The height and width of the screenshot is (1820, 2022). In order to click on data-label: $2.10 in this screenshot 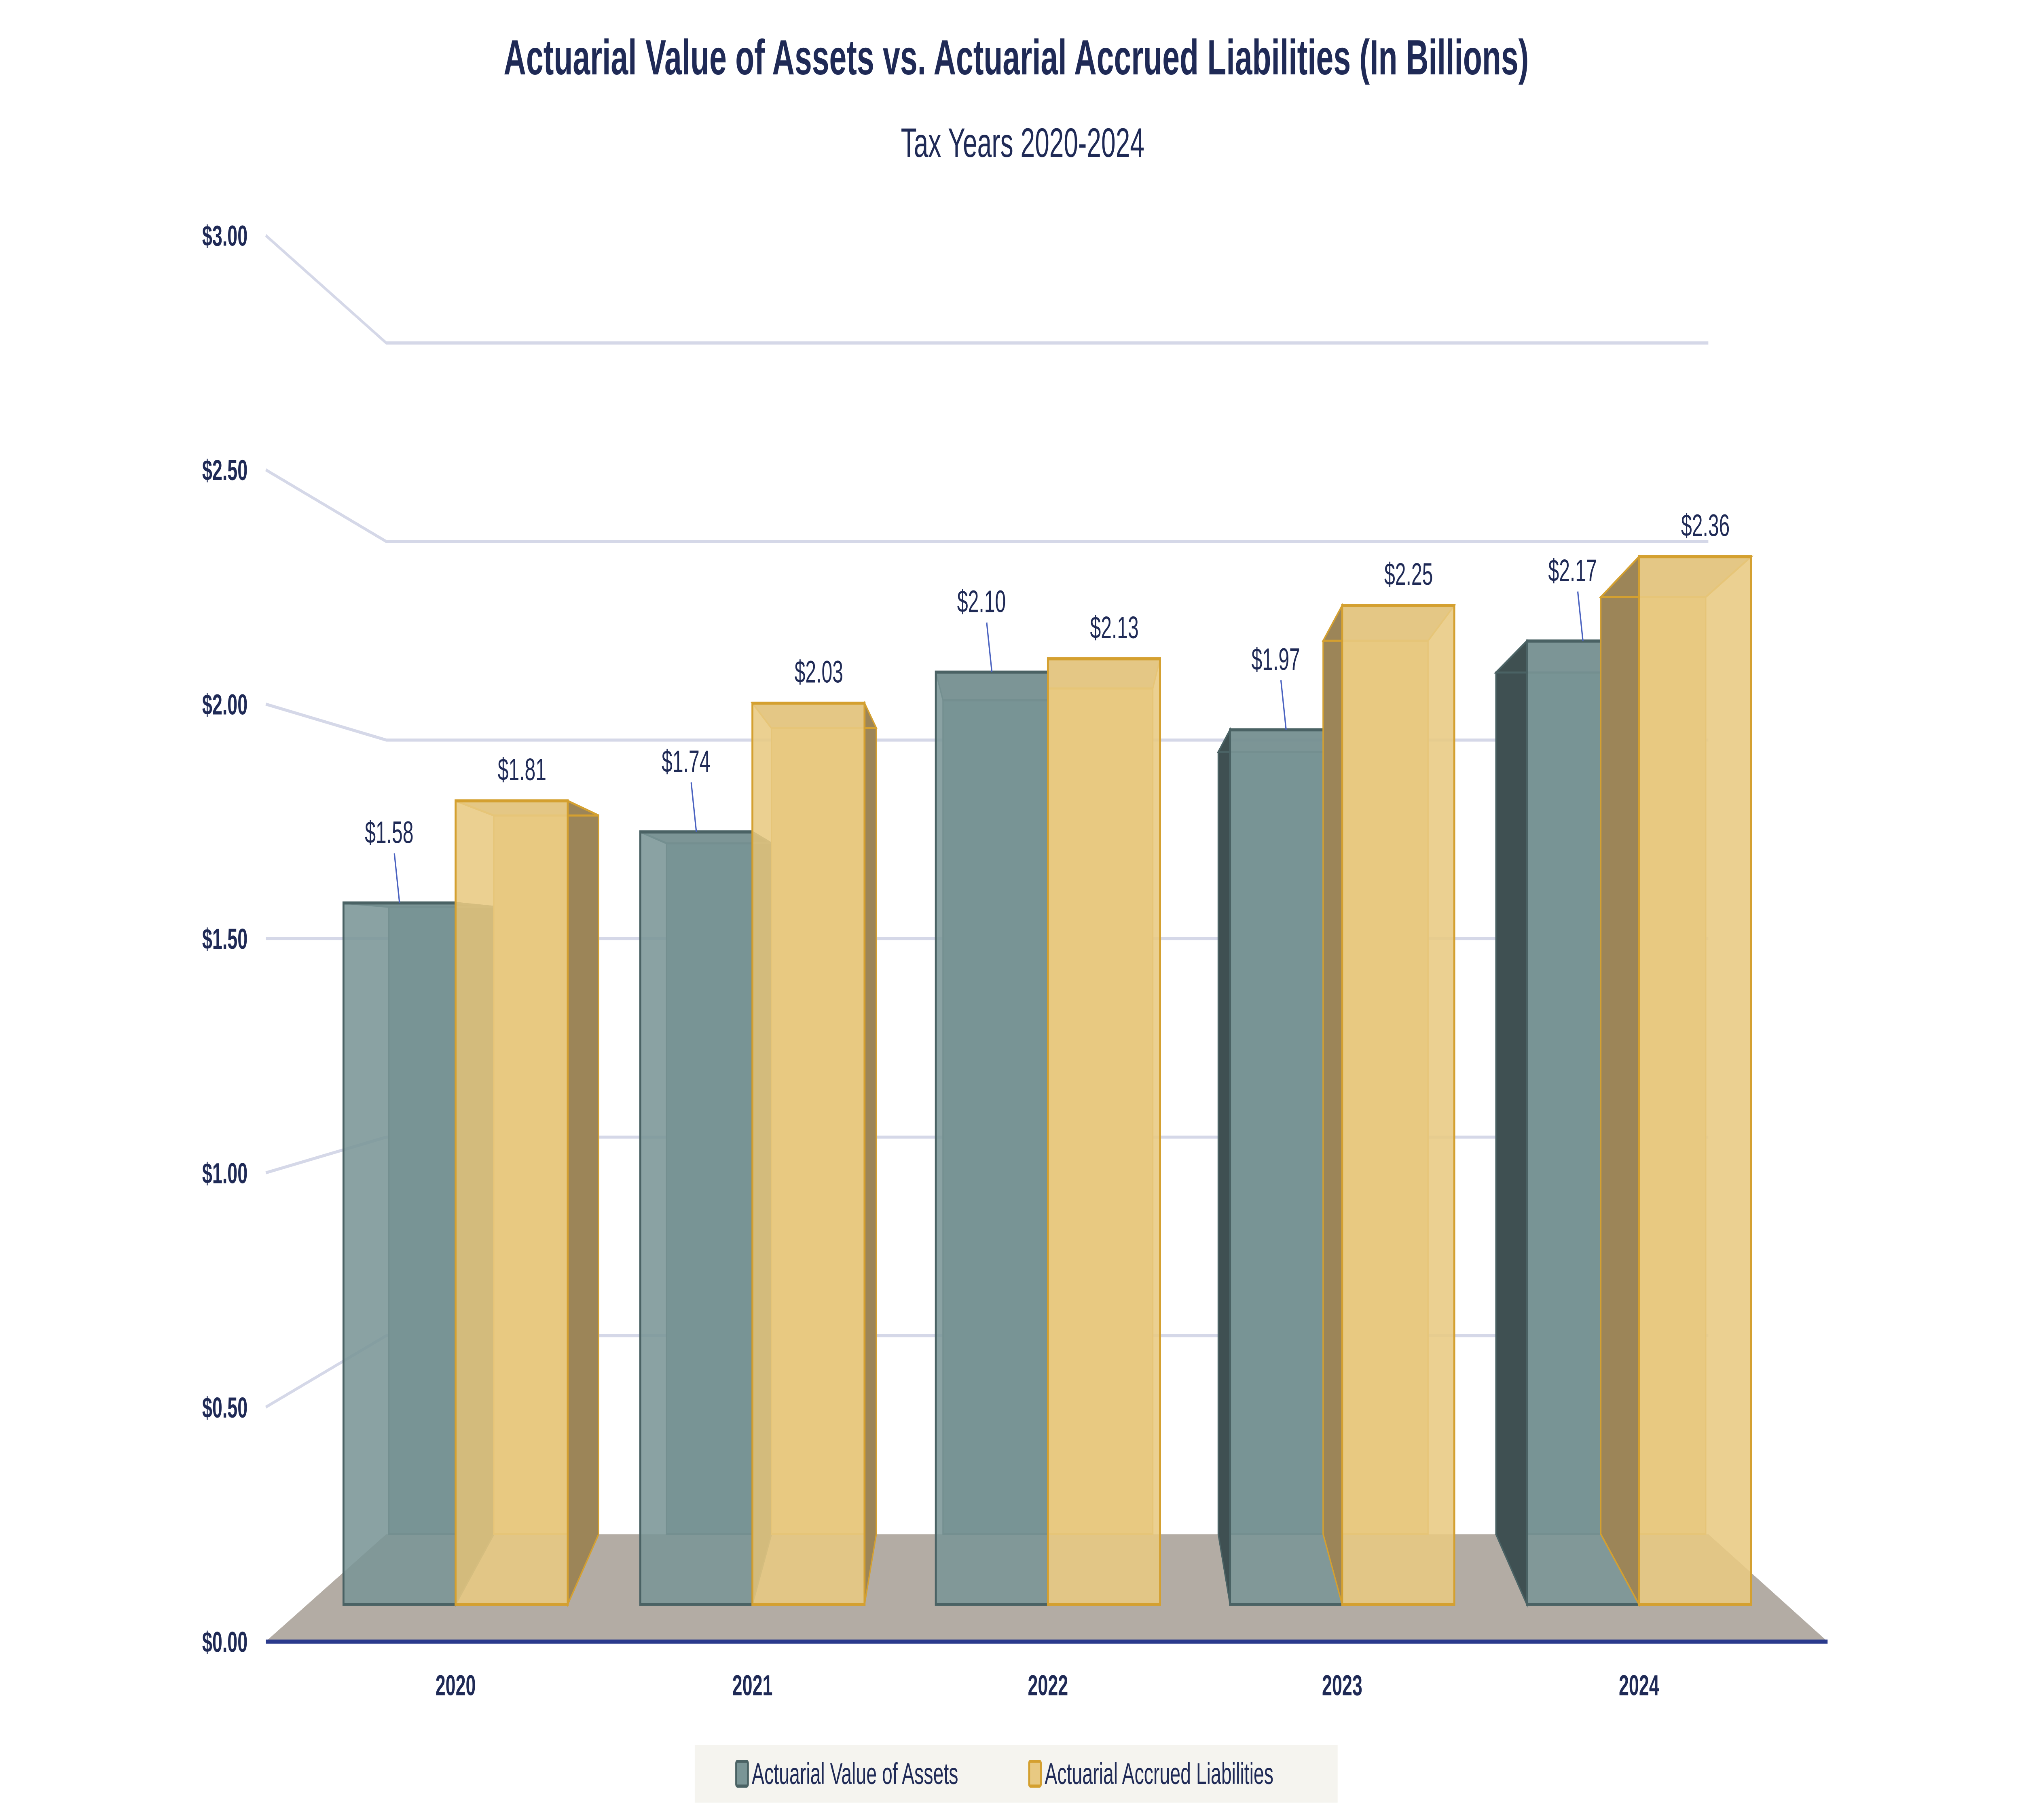, I will do `click(981, 601)`.